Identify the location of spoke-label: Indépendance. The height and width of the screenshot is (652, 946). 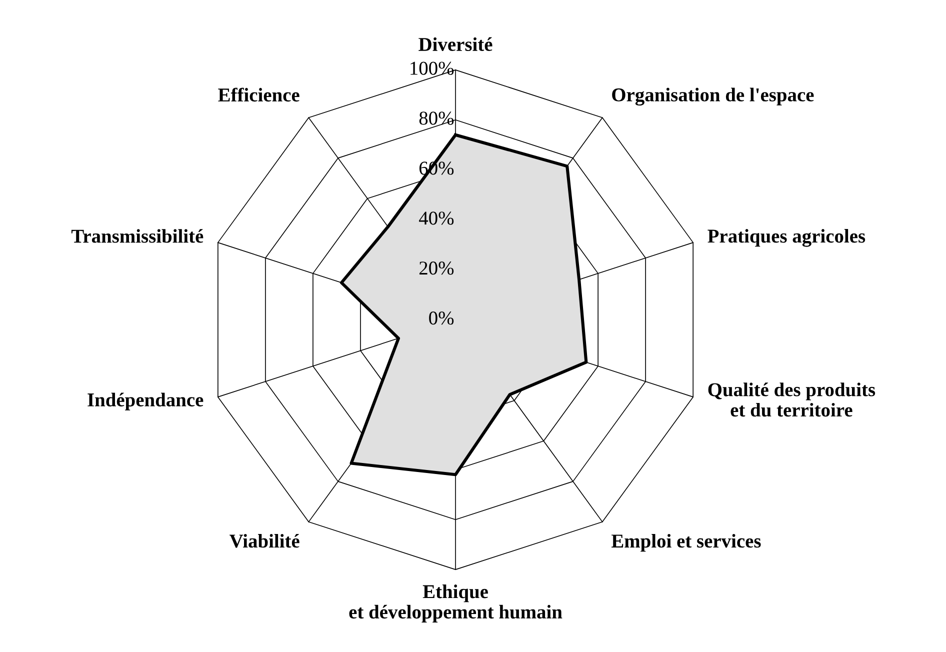
(146, 401).